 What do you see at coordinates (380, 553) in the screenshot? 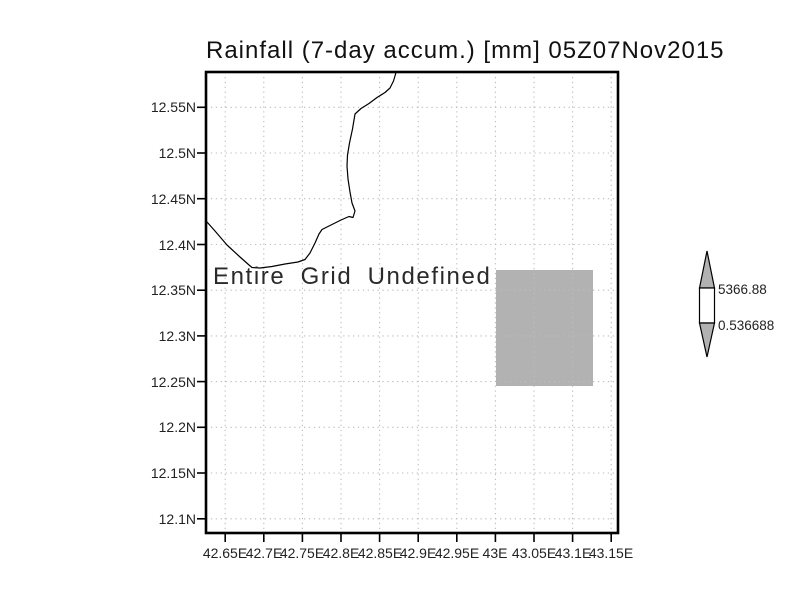
I see `x-axis-tick-label: 42.85E` at bounding box center [380, 553].